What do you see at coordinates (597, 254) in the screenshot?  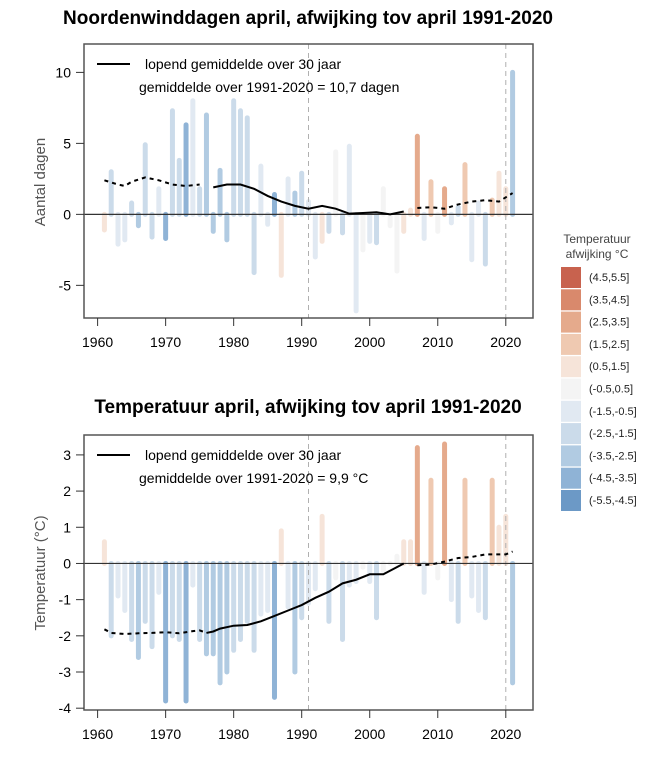 I see `color-legend-title-line2: afwijking °C` at bounding box center [597, 254].